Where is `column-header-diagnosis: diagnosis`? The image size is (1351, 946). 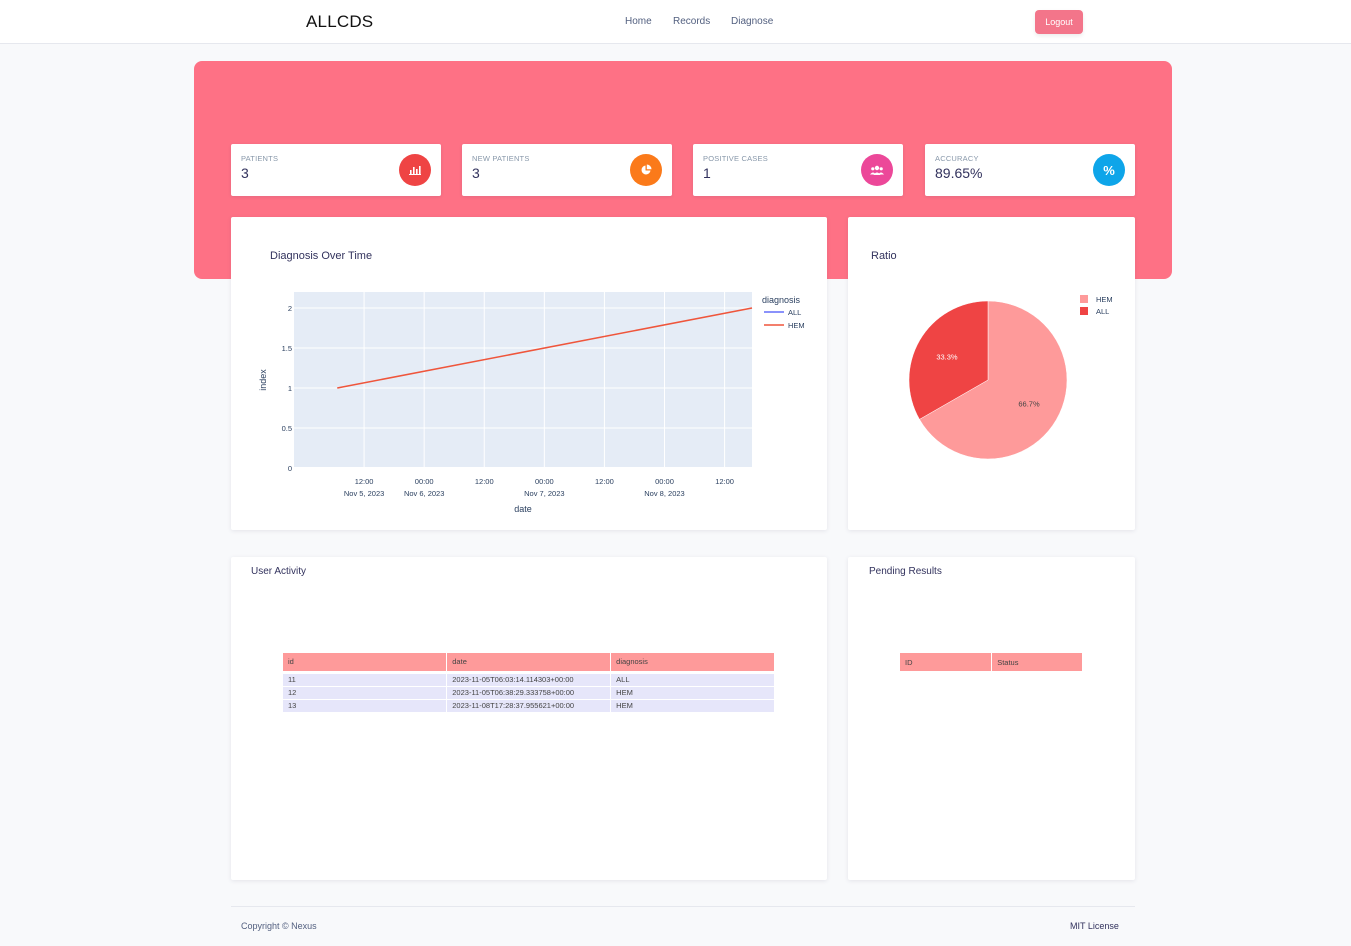
column-header-diagnosis: diagnosis is located at coordinates (692, 662).